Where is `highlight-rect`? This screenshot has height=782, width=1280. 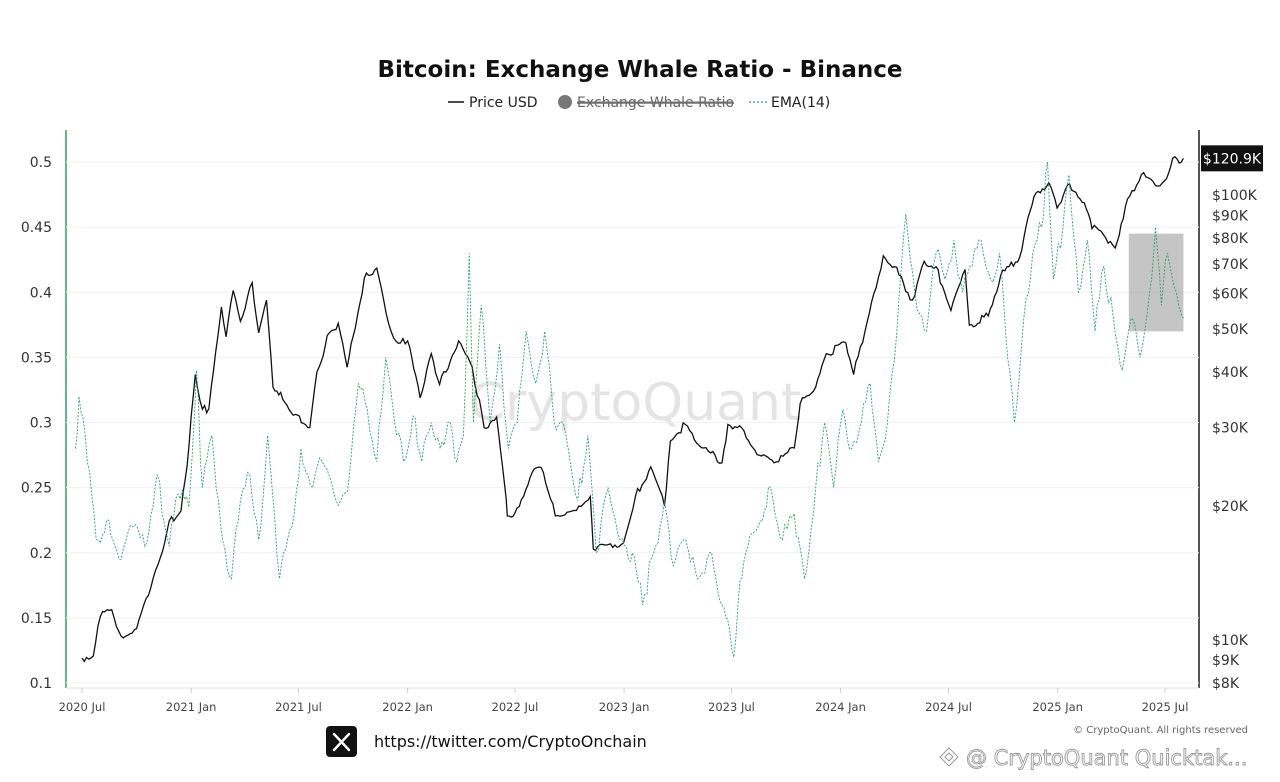 highlight-rect is located at coordinates (1156, 282).